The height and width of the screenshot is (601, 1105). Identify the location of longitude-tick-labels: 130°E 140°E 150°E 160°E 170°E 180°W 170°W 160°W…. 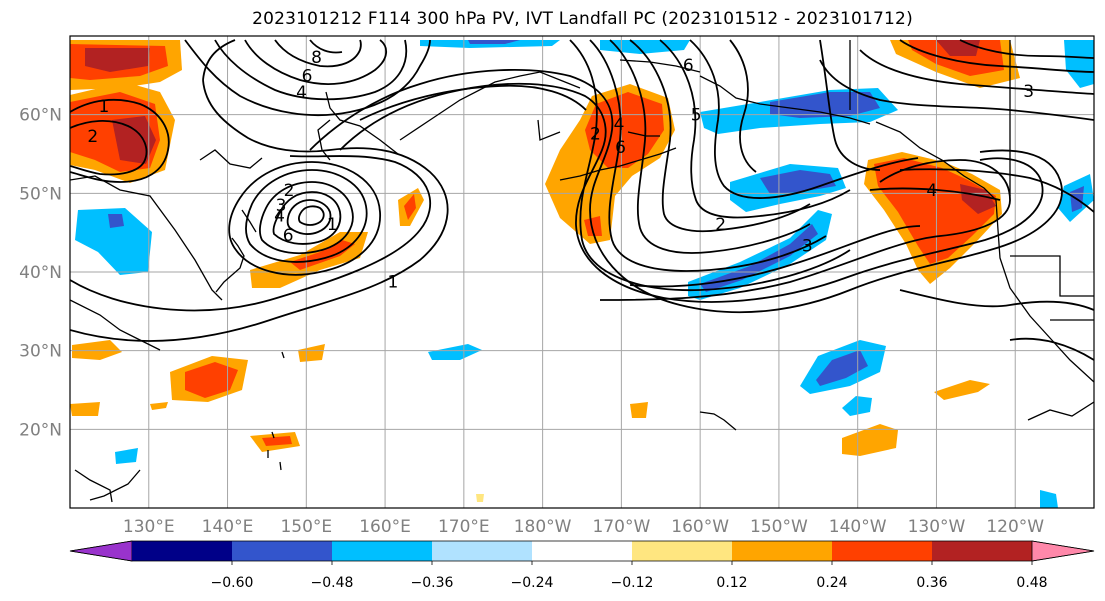
(583, 527).